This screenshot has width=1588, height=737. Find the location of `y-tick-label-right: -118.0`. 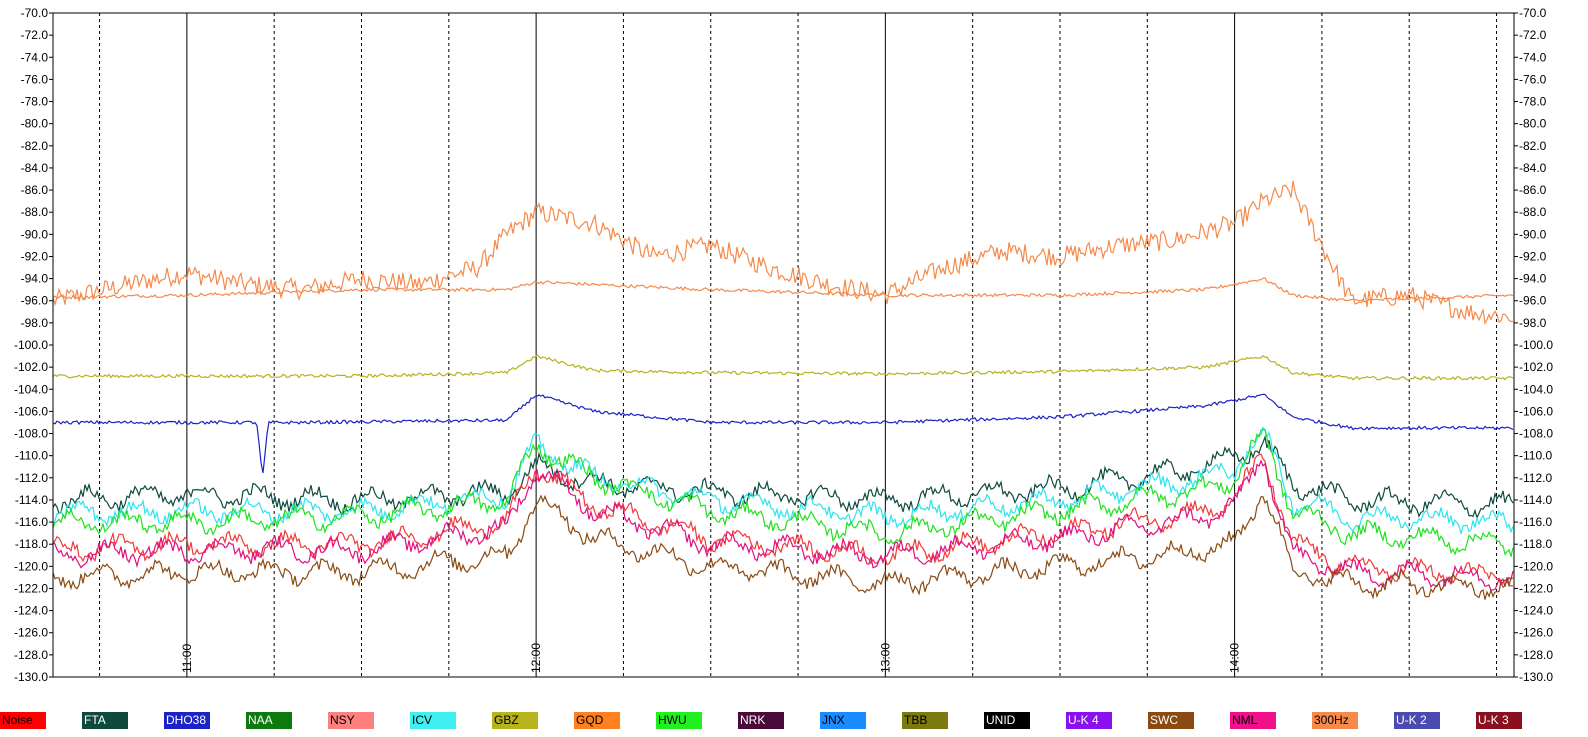

y-tick-label-right: -118.0 is located at coordinates (1535, 544).